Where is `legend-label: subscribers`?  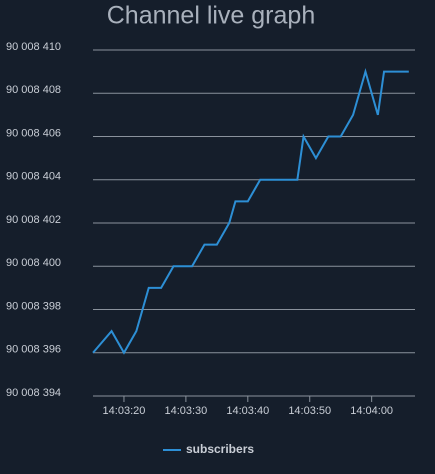 legend-label: subscribers is located at coordinates (220, 449).